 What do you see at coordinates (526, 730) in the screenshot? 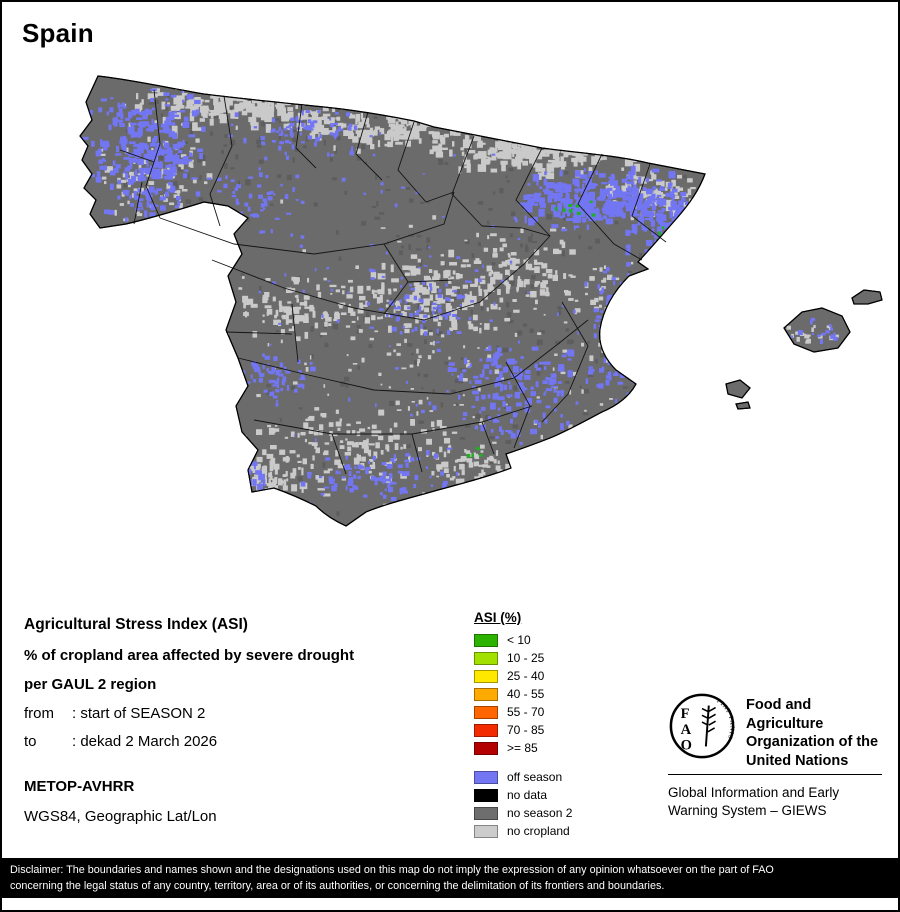
I see `legend-label: 70 - 85` at bounding box center [526, 730].